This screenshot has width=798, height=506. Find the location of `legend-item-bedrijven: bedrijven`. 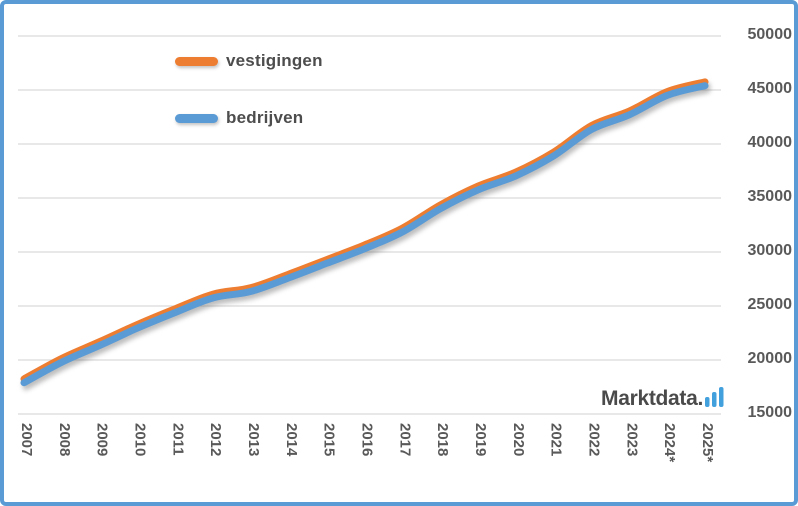

legend-item-bedrijven: bedrijven is located at coordinates (249, 118).